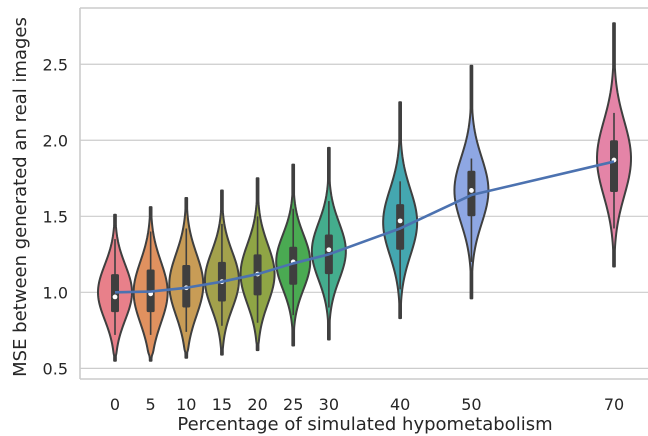  What do you see at coordinates (329, 404) in the screenshot?
I see `x-tick-label: 30` at bounding box center [329, 404].